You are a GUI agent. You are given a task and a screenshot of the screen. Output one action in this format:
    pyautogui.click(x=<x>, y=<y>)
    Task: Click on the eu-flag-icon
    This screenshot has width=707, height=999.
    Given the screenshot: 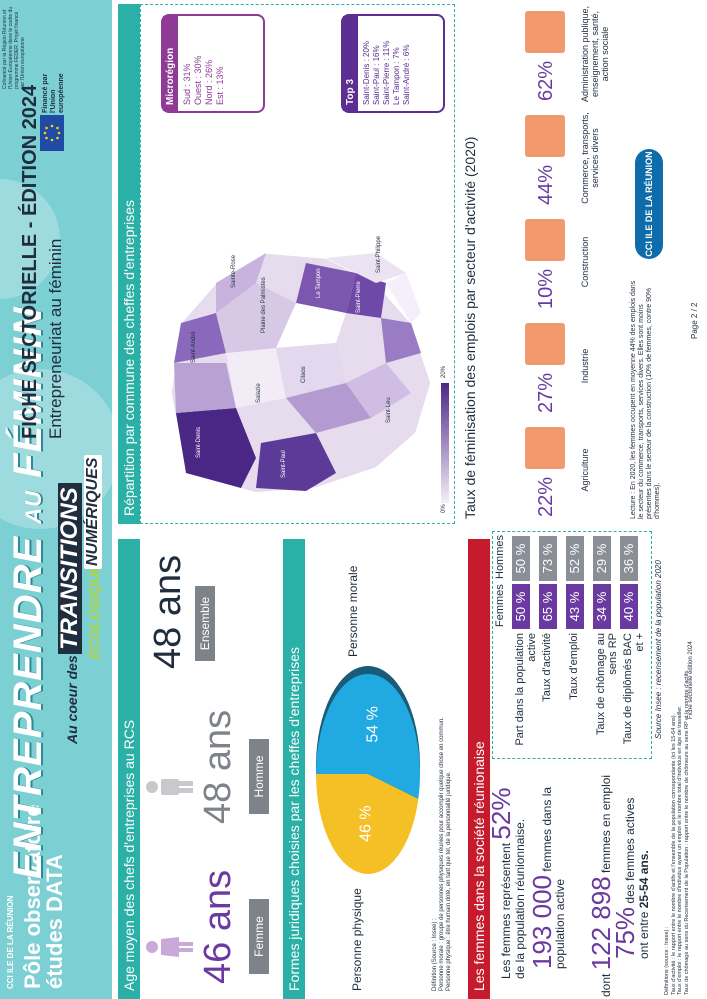 What is the action you would take?
    pyautogui.click(x=52, y=133)
    